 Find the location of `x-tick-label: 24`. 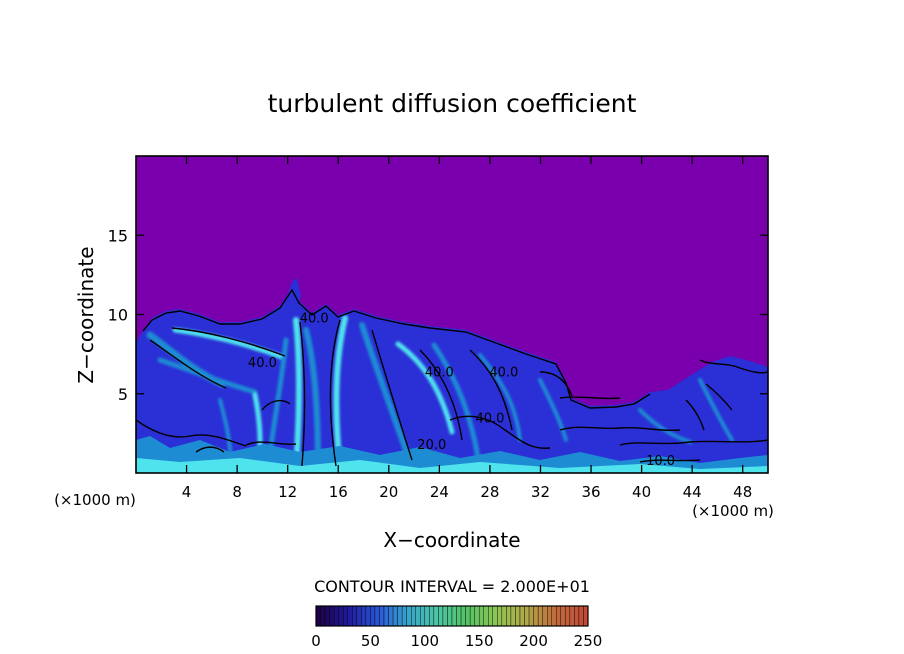

x-tick-label: 24 is located at coordinates (439, 492).